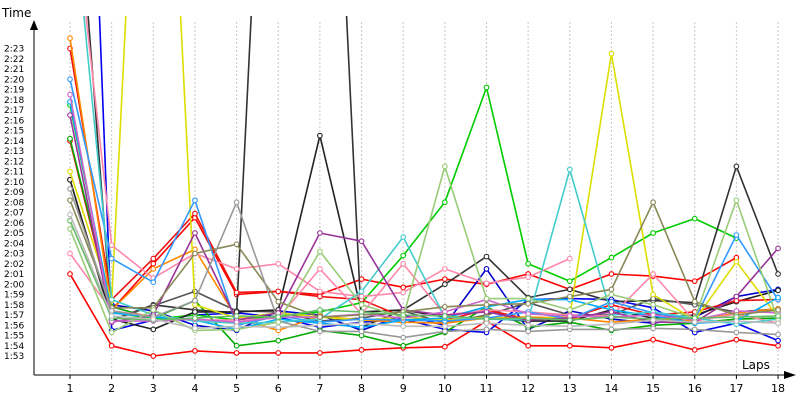  Describe the element at coordinates (14, 91) in the screenshot. I see `y-tick-label: 2:19` at that location.